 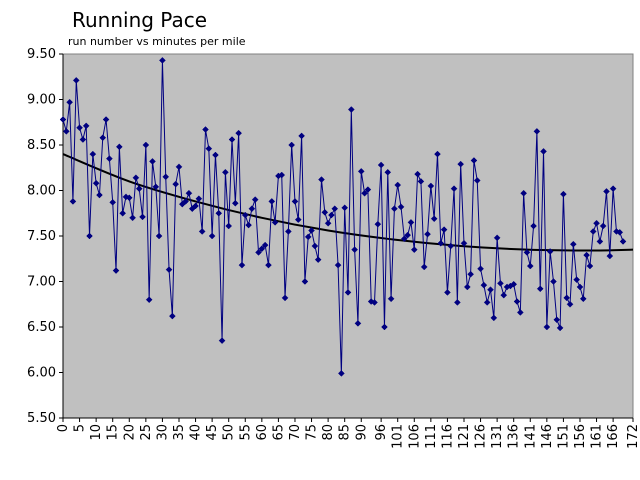 I want to click on x-tick-label: 70, so click(x=295, y=432).